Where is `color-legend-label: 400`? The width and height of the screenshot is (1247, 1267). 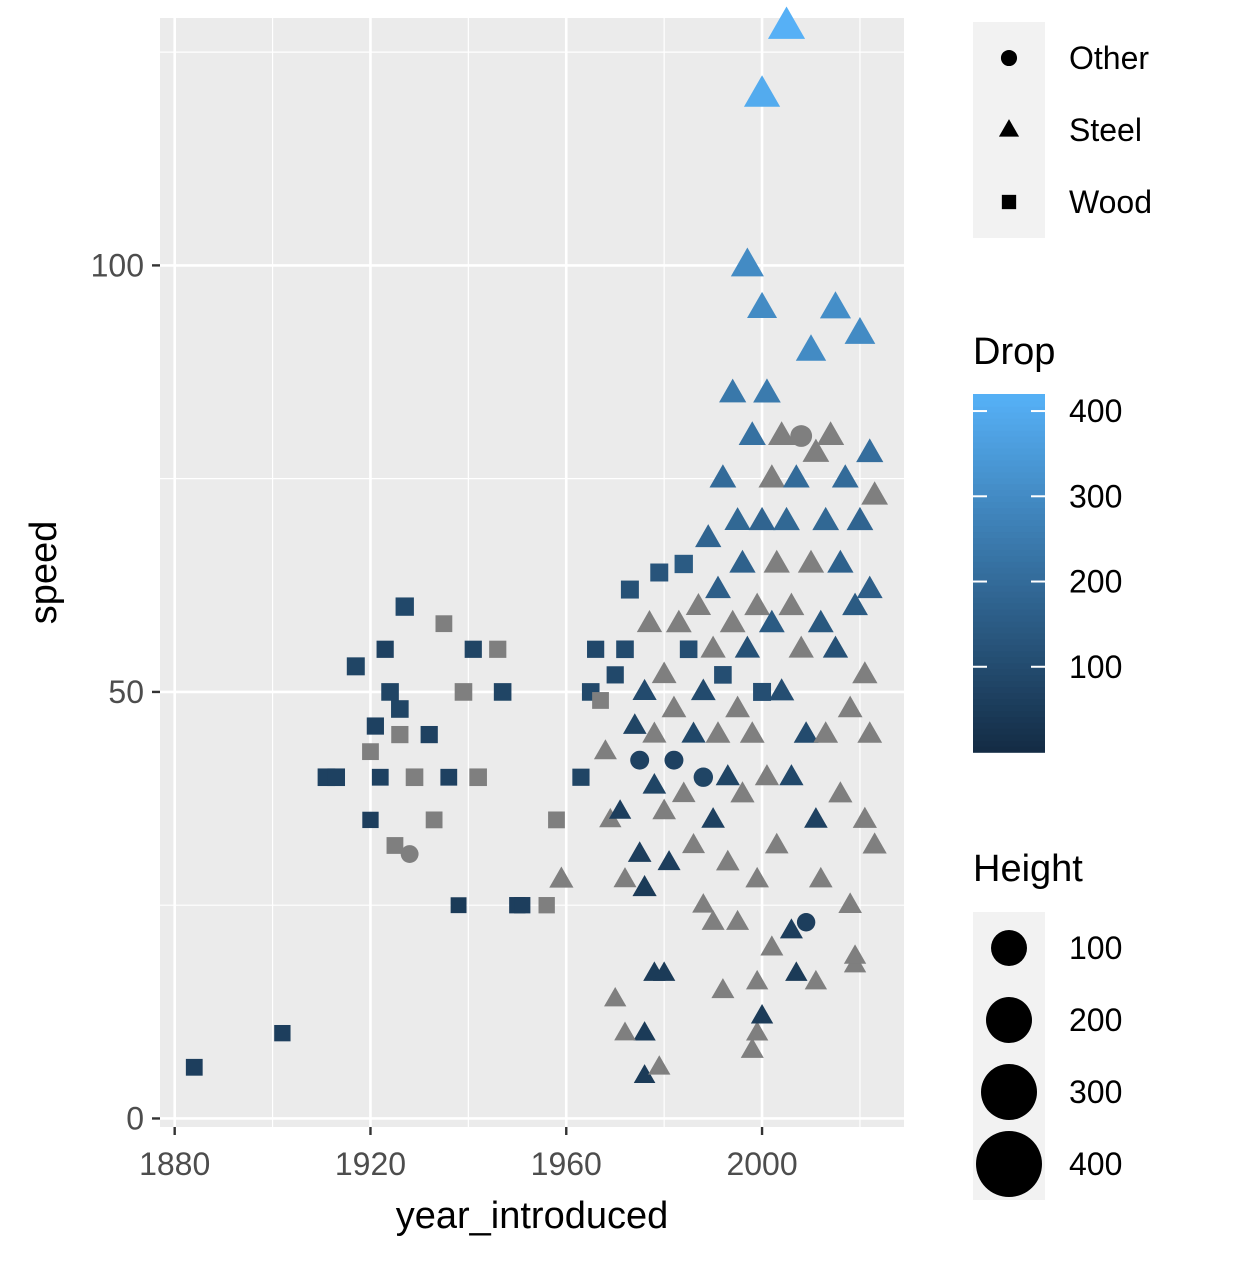
color-legend-label: 400 is located at coordinates (1095, 411).